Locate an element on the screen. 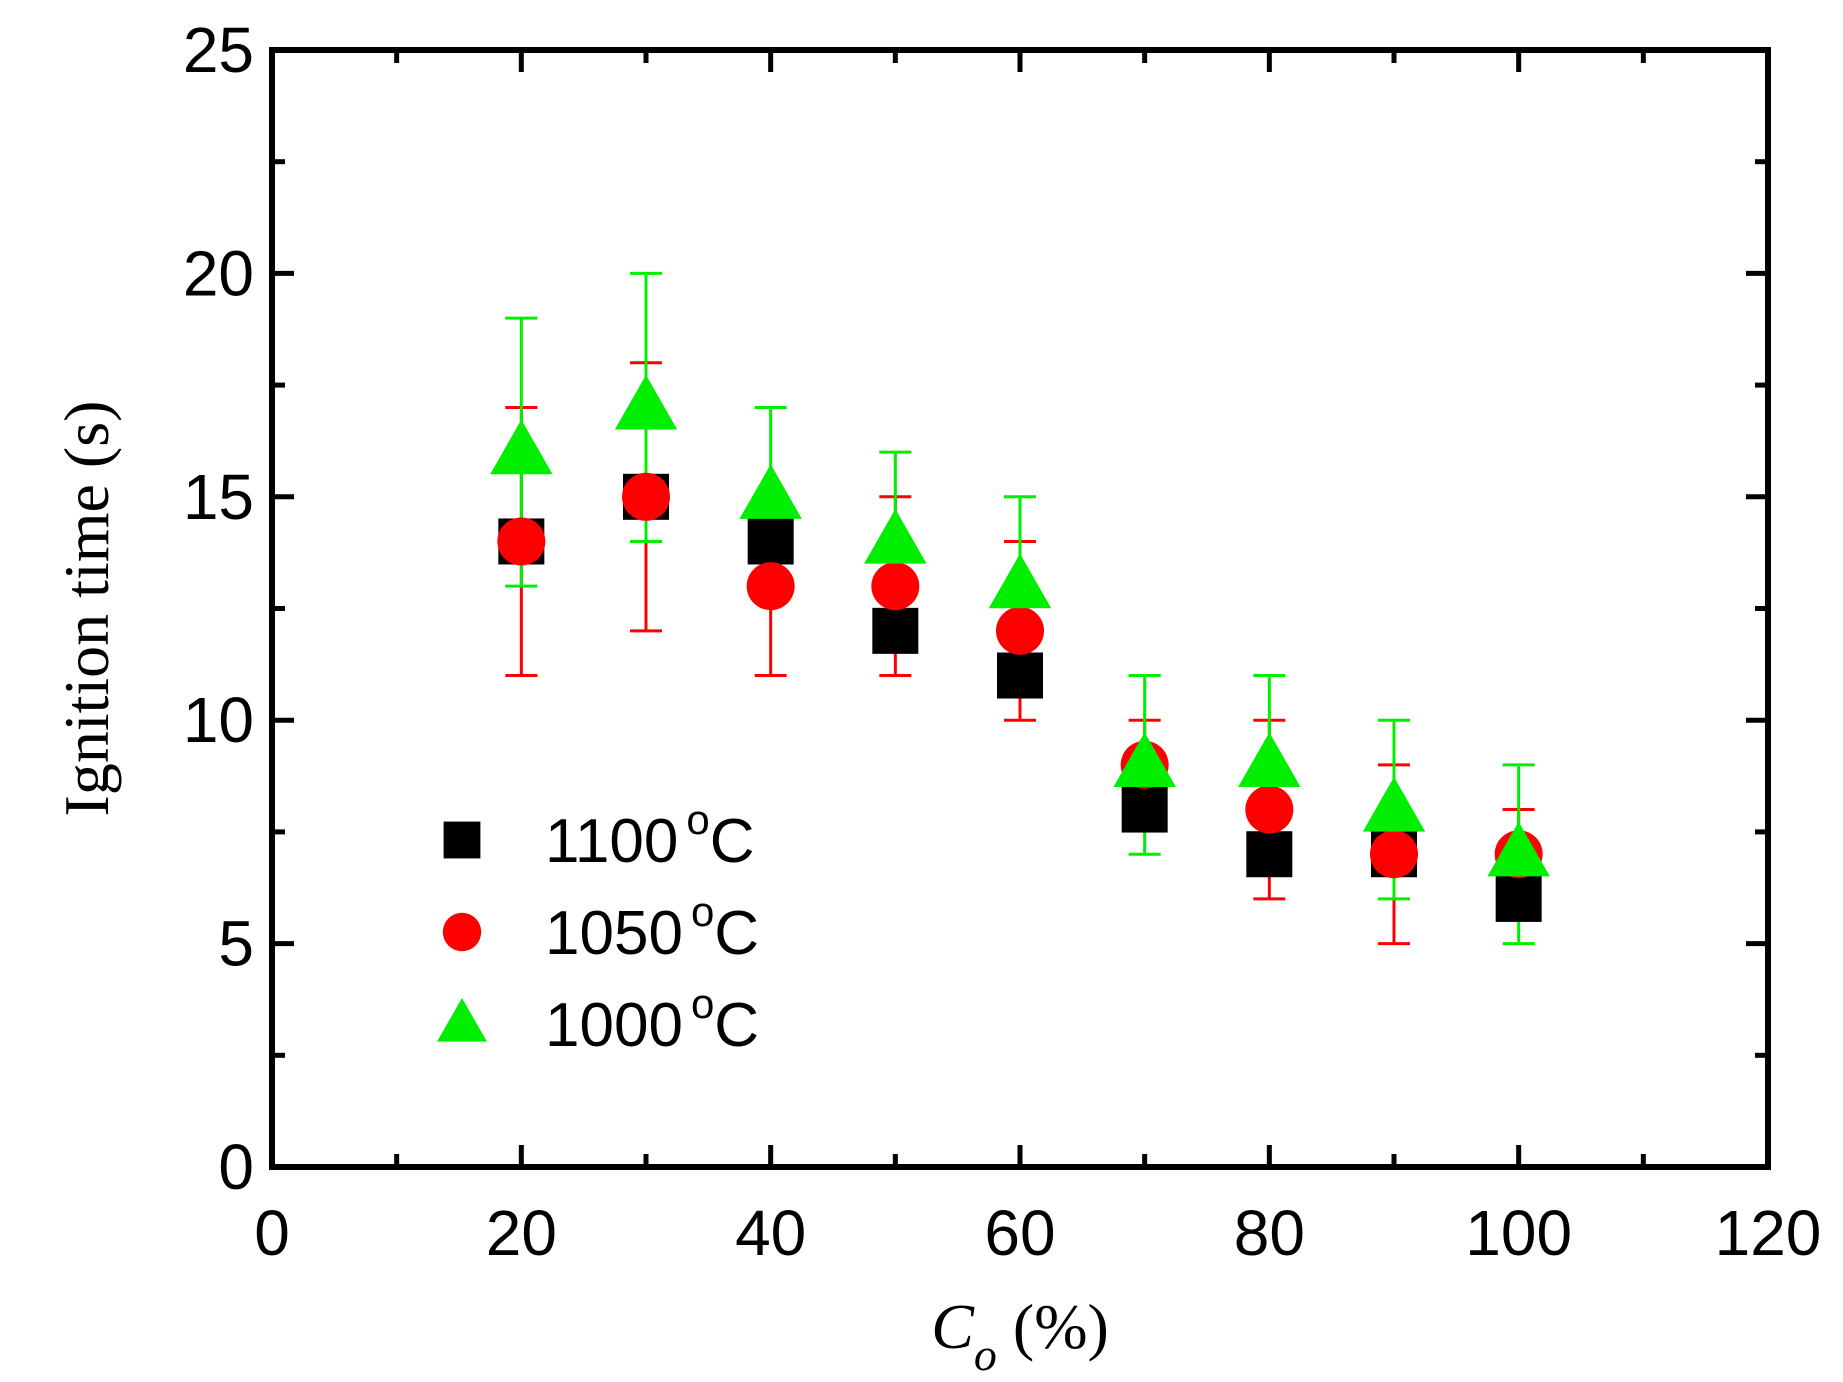  x-axis-title: Co (%) is located at coordinates (1020, 1335).